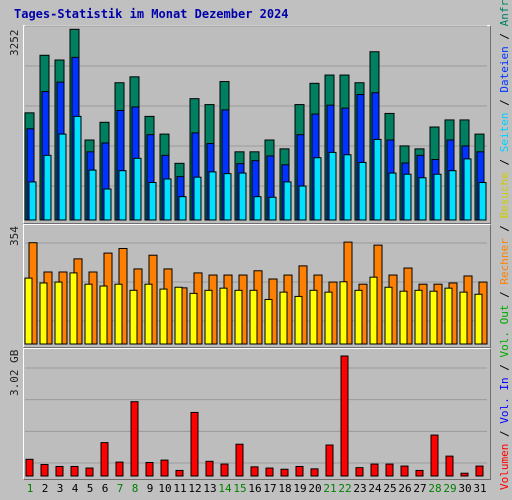 The height and width of the screenshot is (500, 512). I want to click on x-tick-label: 22, so click(345, 488).